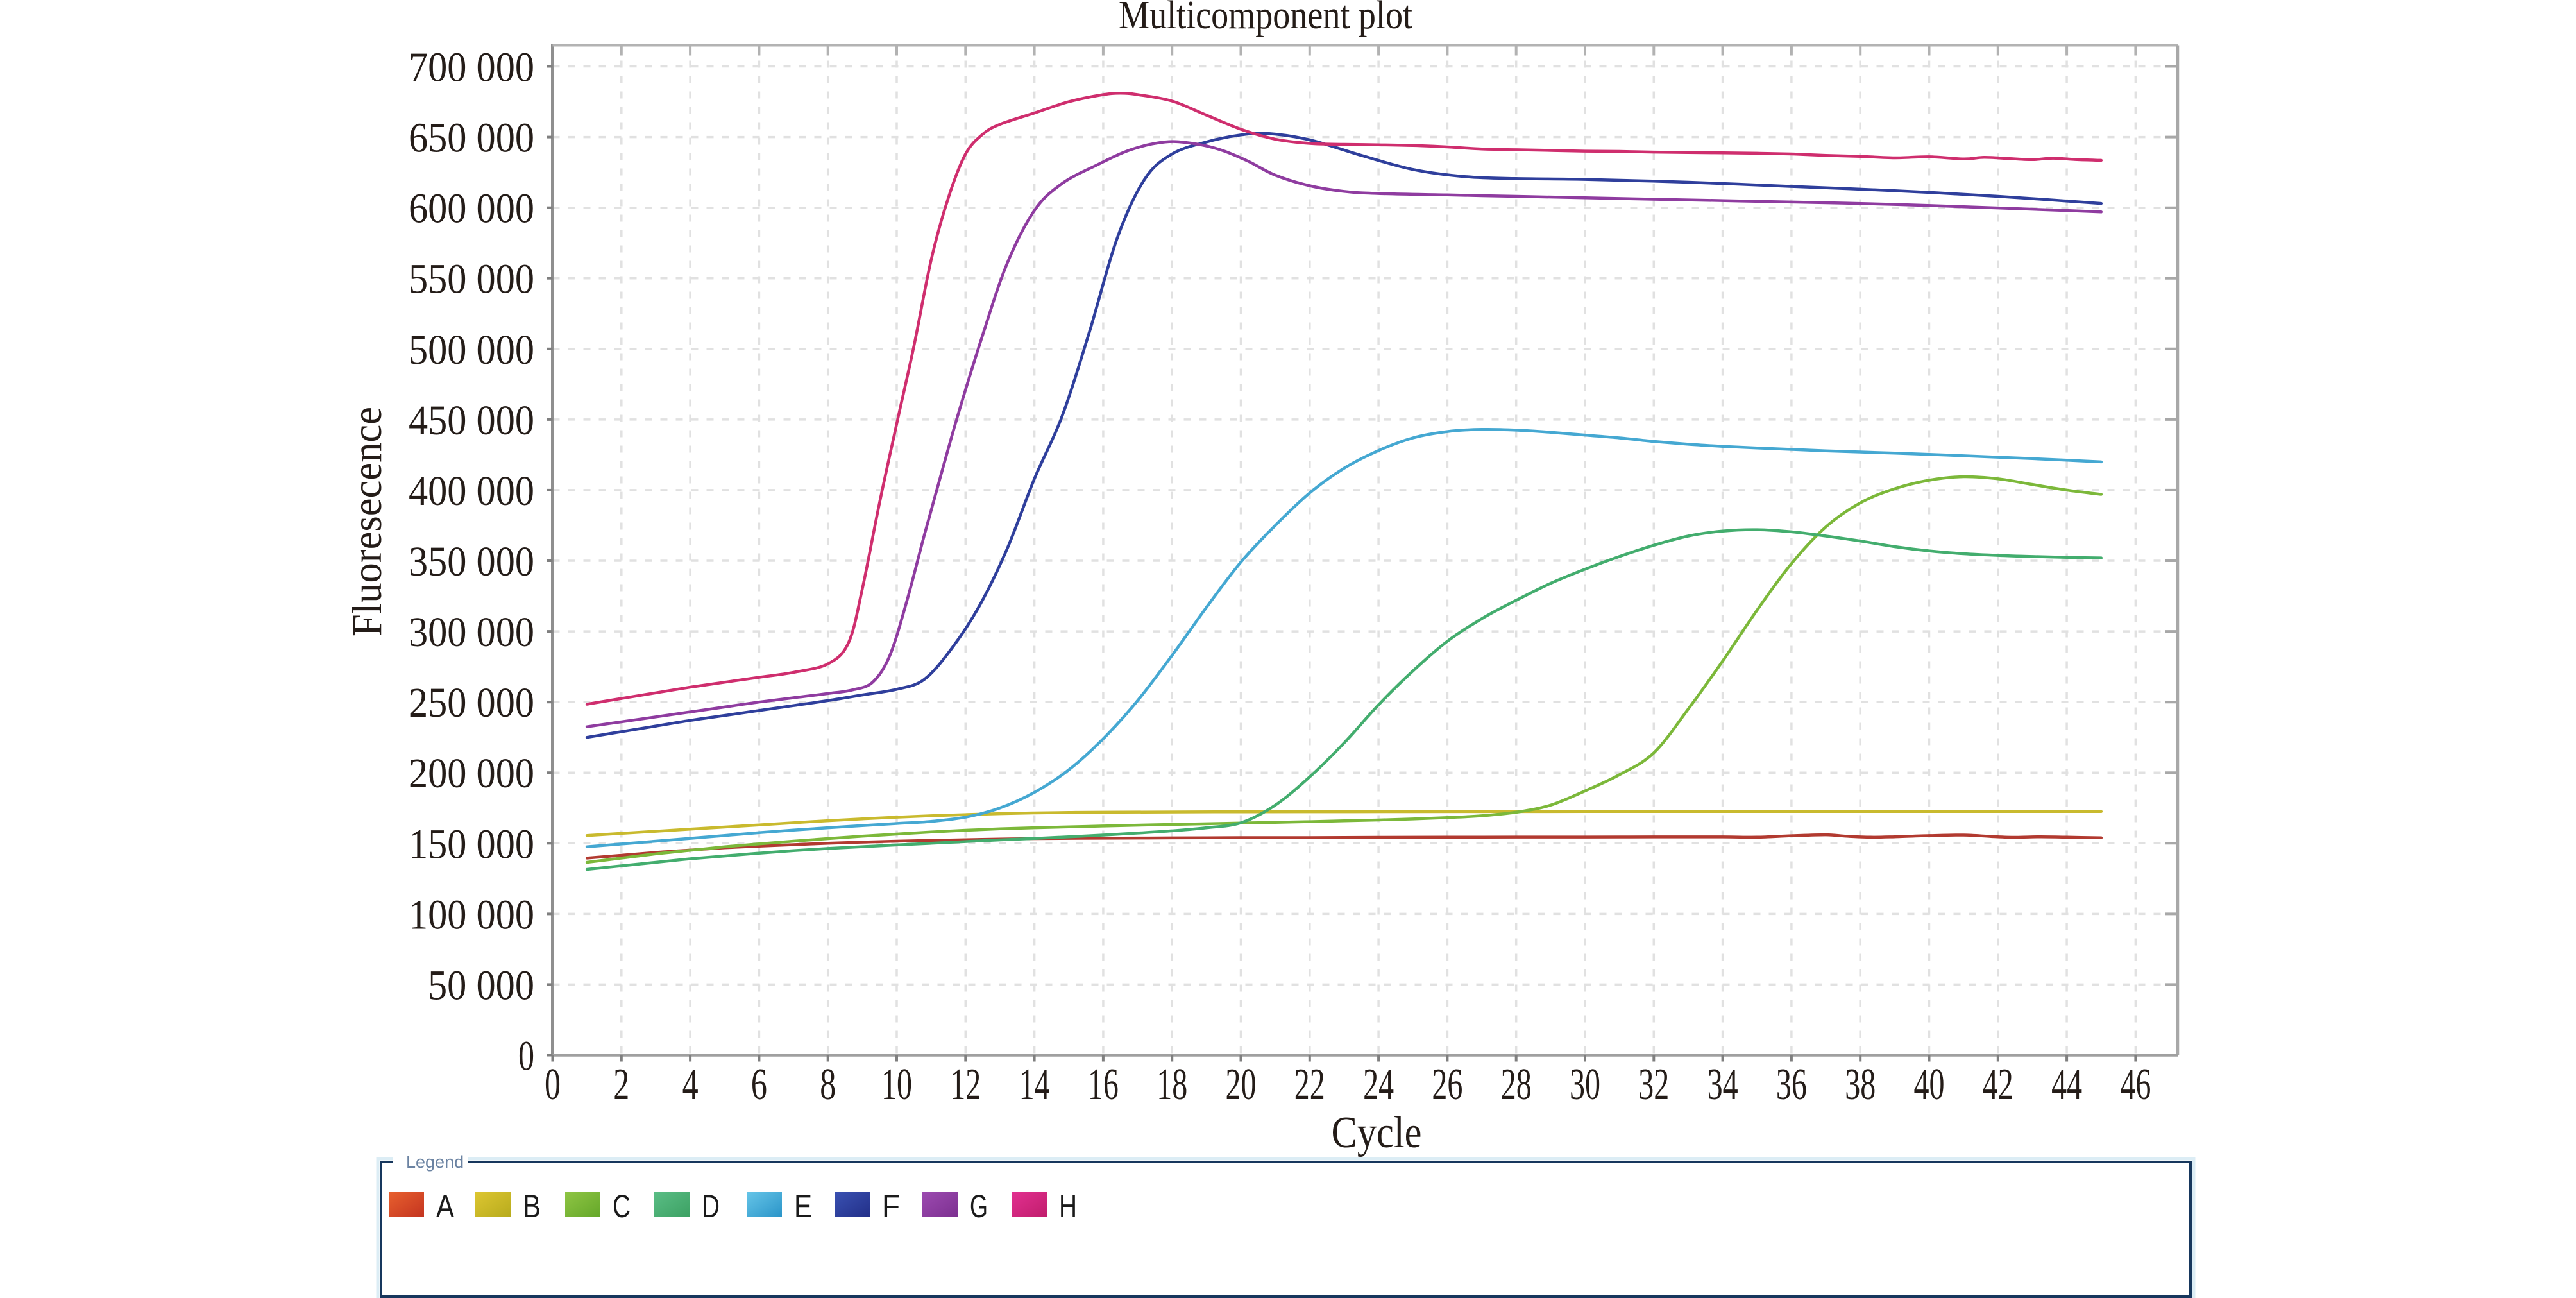 This screenshot has height=1298, width=2576. Describe the element at coordinates (445, 1206) in the screenshot. I see `svg-text: A` at that location.